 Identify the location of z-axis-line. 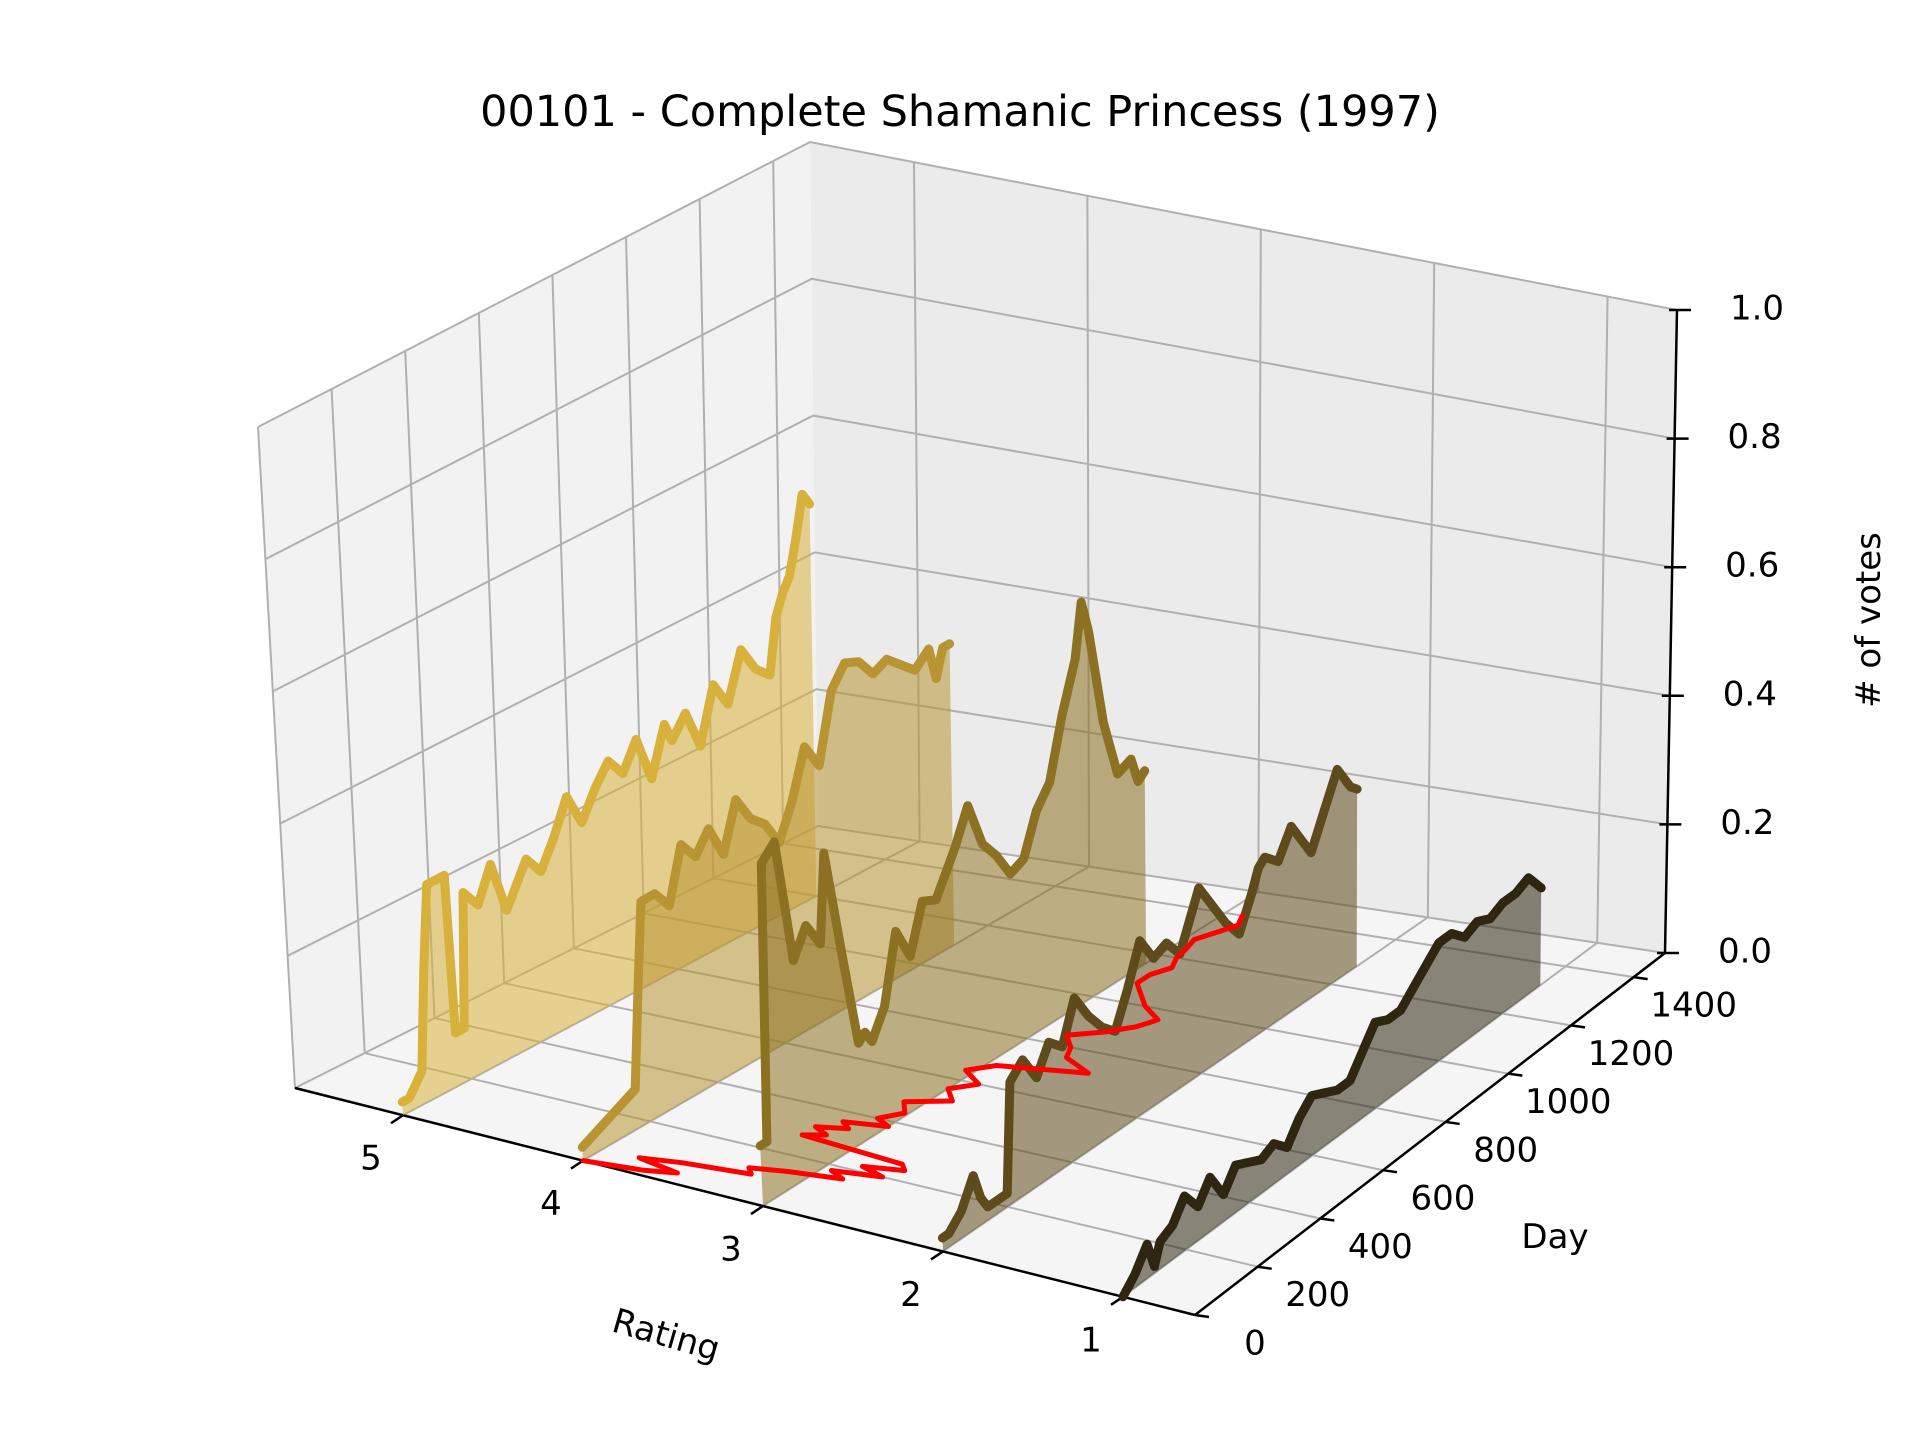
(1671, 631).